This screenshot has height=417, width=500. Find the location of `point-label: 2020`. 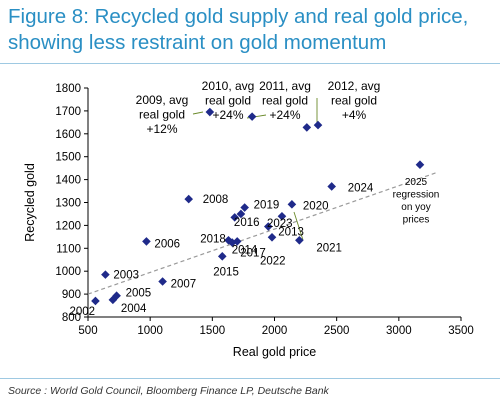

point-label: 2020 is located at coordinates (316, 206).